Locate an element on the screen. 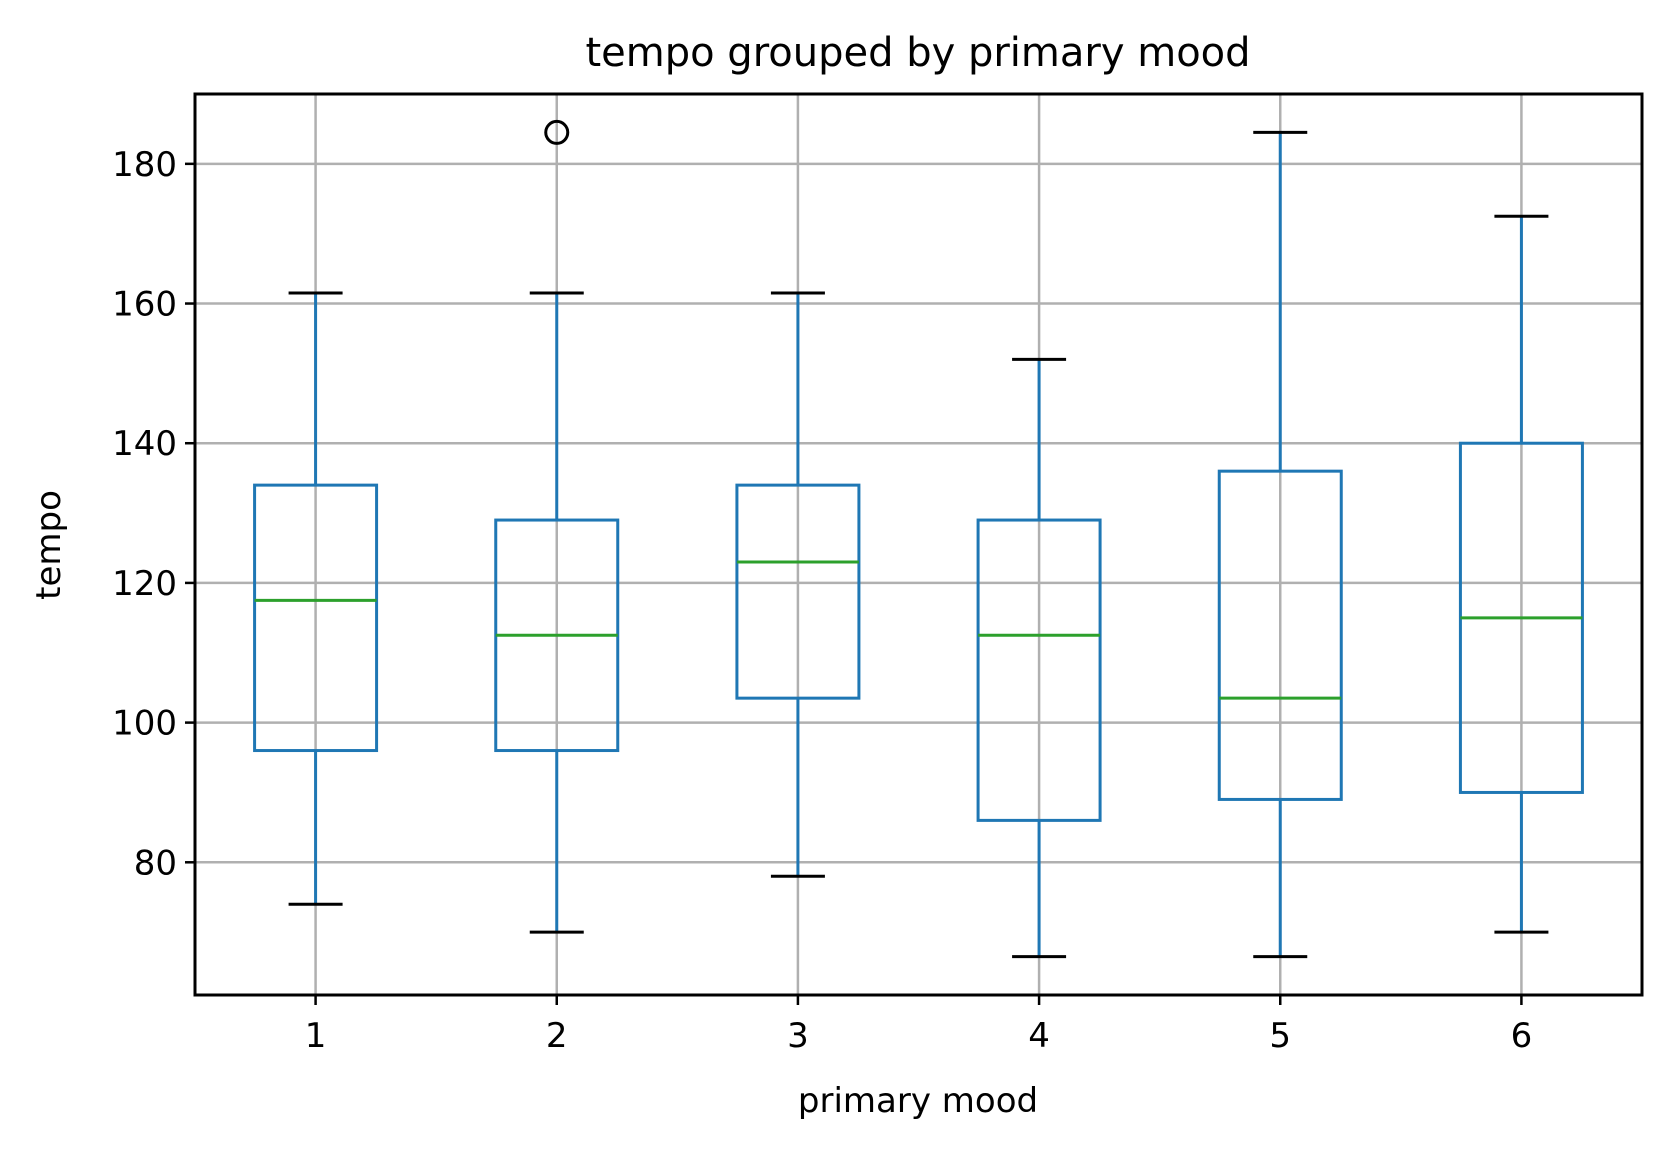 The width and height of the screenshot is (1666, 1149). y-tick-label: 180 is located at coordinates (144, 165).